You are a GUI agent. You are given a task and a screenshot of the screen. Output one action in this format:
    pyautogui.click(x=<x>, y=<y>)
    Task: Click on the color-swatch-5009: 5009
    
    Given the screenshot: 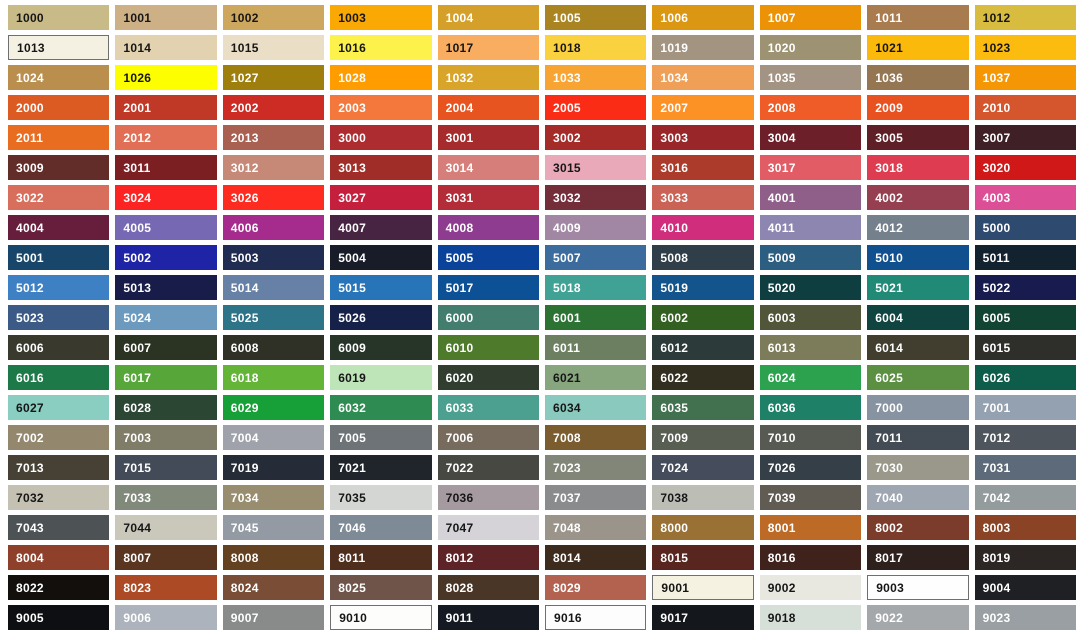 What is the action you would take?
    pyautogui.click(x=810, y=257)
    